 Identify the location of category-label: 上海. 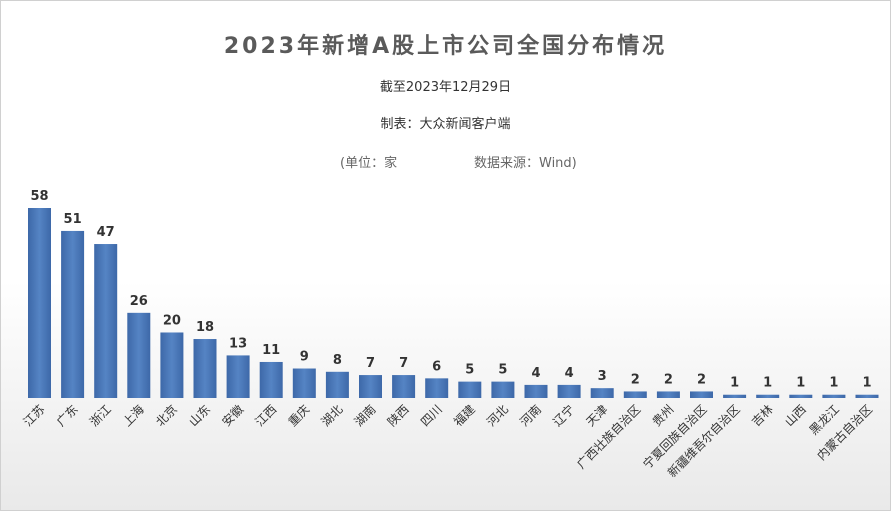
(133, 416).